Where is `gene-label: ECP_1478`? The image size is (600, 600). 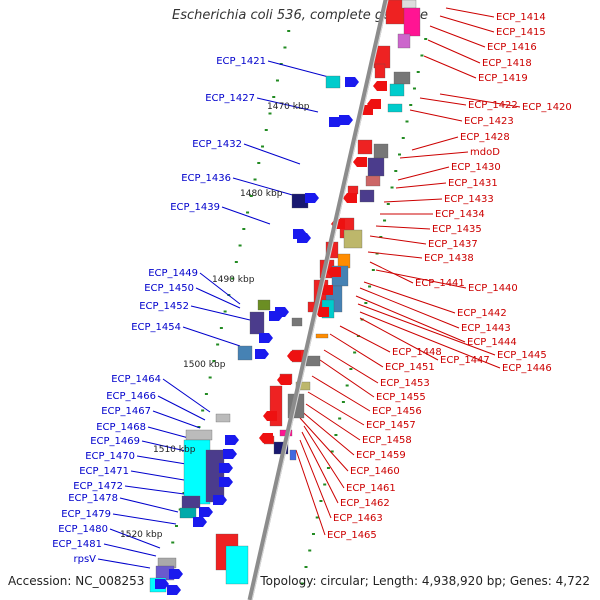 gene-label: ECP_1478 is located at coordinates (93, 498).